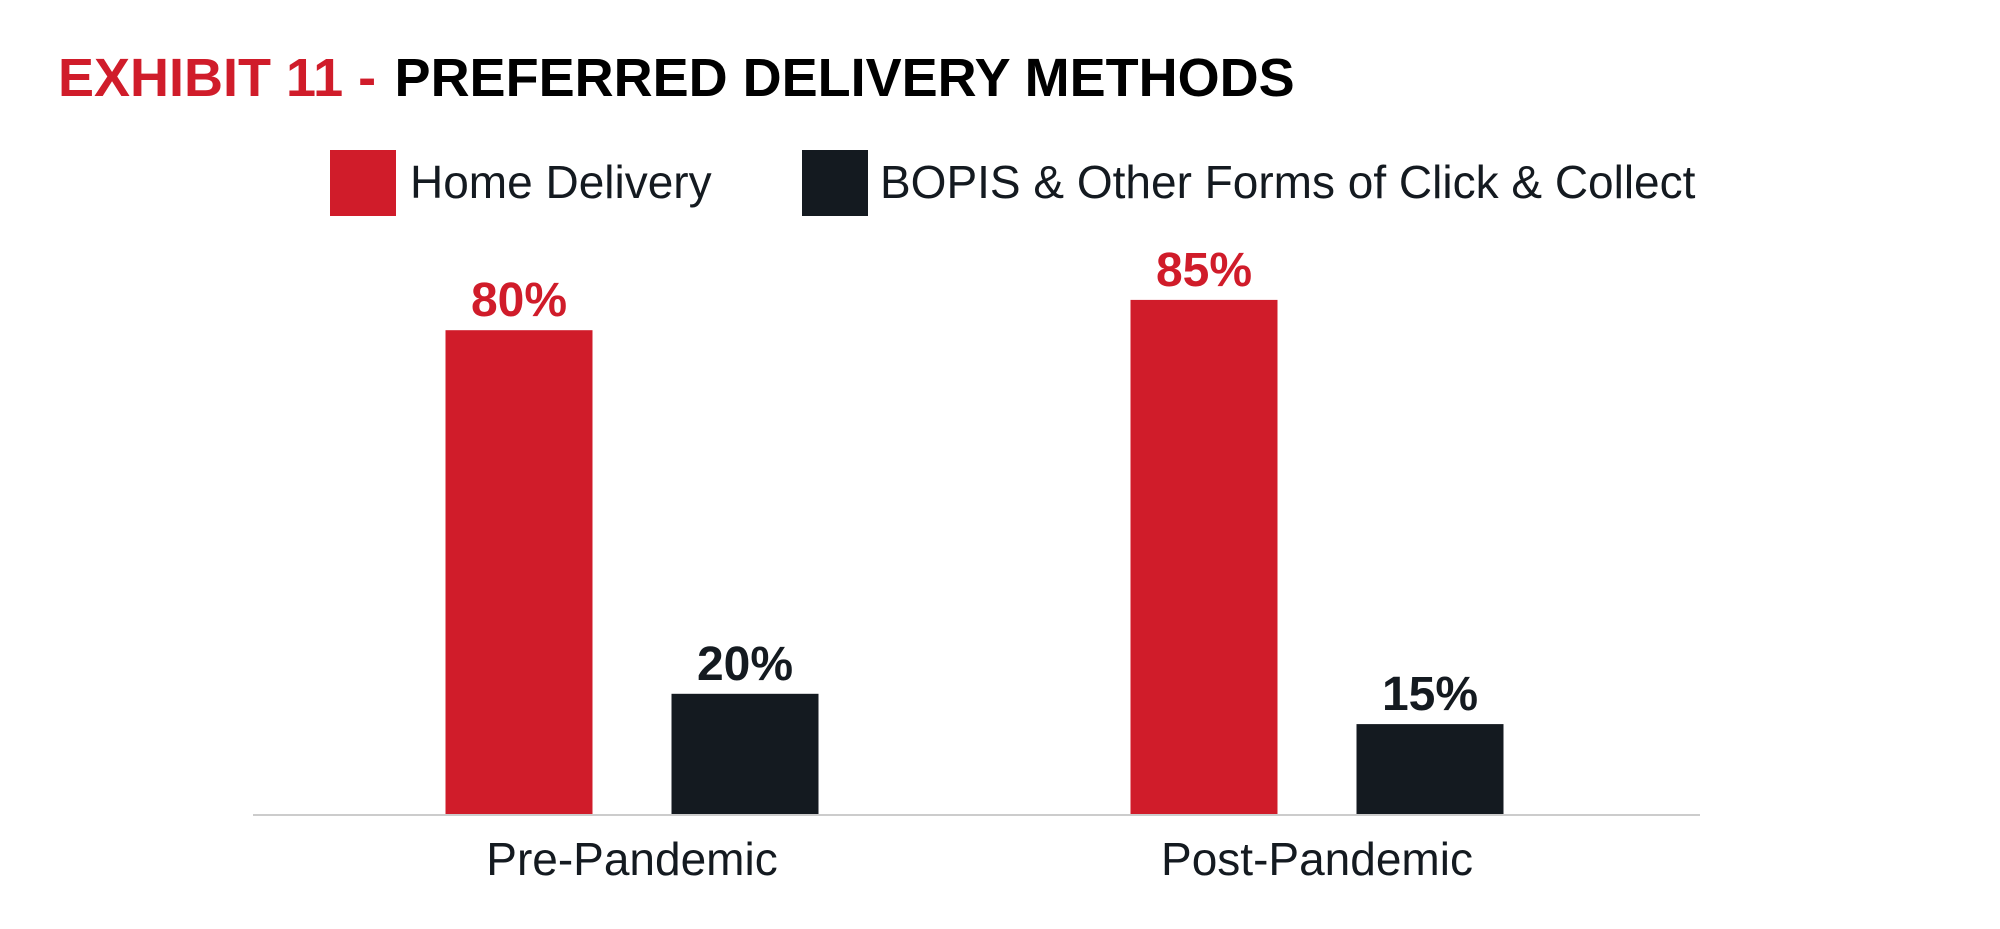 The image size is (2000, 929). I want to click on chart-title: EXHIBIT 11 - PREFERRED DELIVERY METHODS, so click(676, 78).